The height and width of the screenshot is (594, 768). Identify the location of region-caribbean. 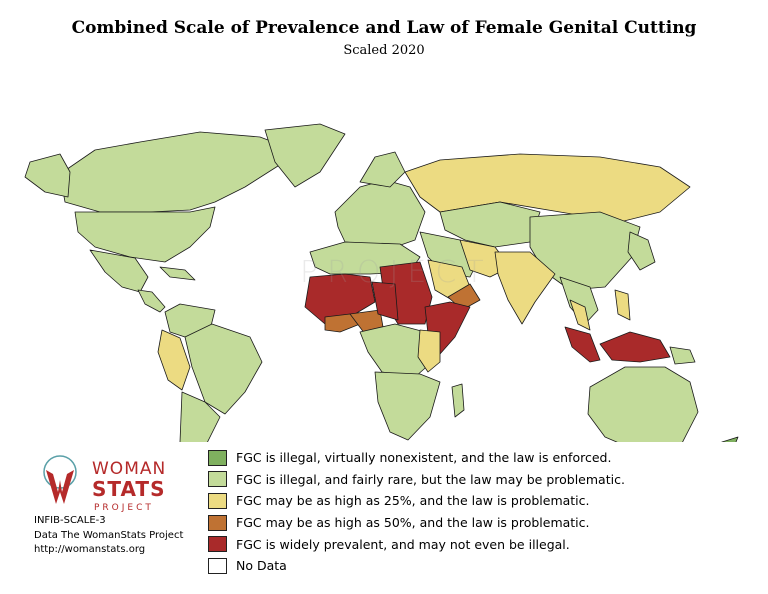
(177, 273).